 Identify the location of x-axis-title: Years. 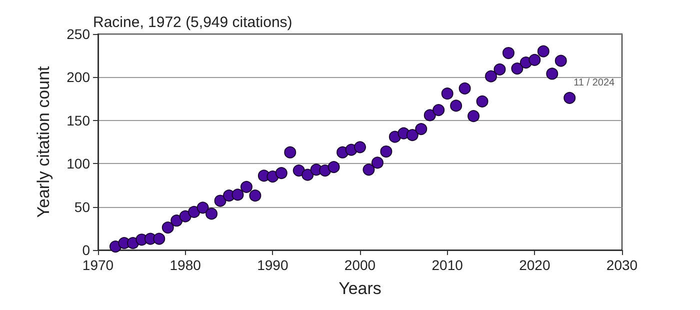
(360, 288).